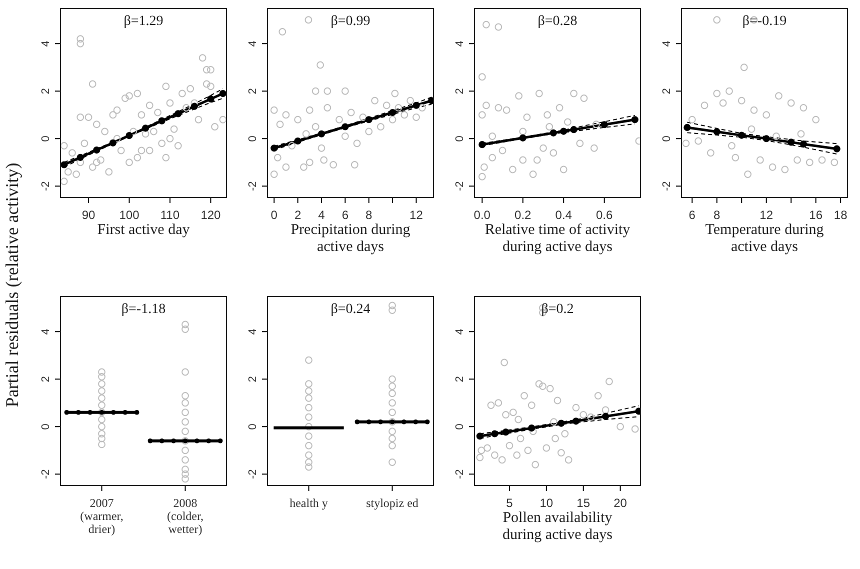 This screenshot has height=569, width=860. Describe the element at coordinates (211, 215) in the screenshot. I see `x-tick-label: 120` at that location.